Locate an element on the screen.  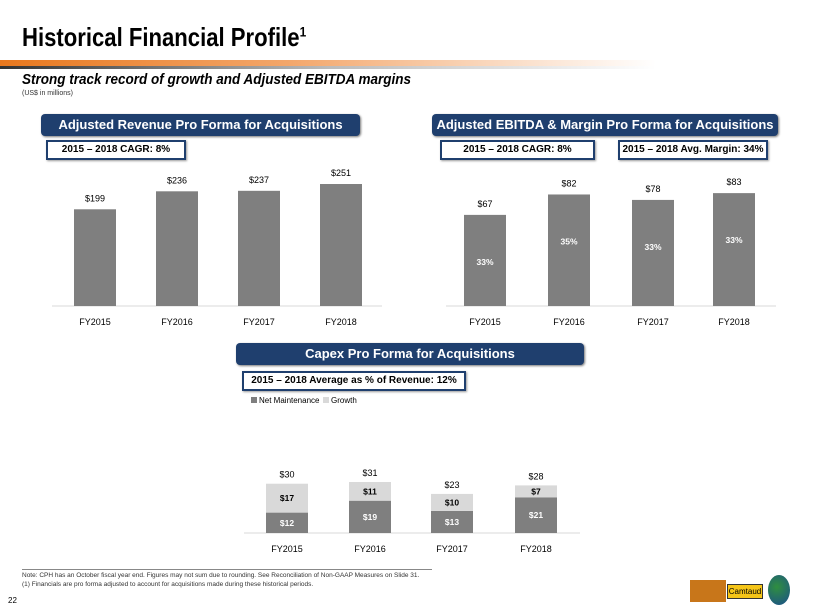
capex-segment-label: $11 is located at coordinates (370, 491).